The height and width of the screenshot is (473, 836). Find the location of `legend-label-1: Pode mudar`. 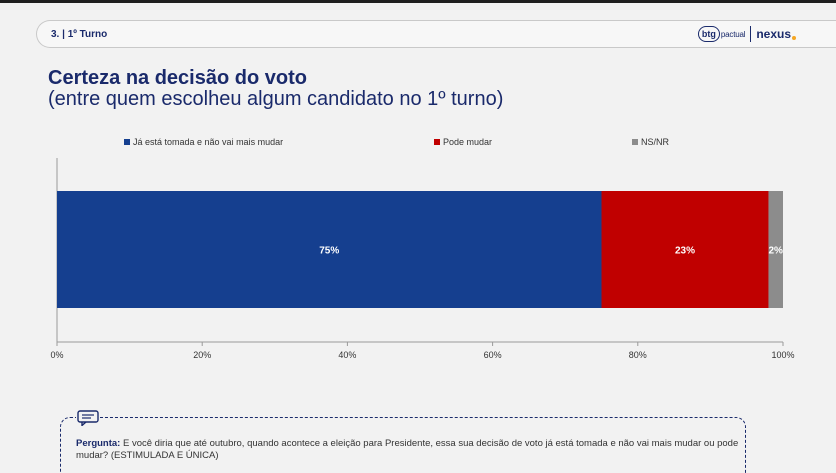

legend-label-1: Pode mudar is located at coordinates (468, 142).